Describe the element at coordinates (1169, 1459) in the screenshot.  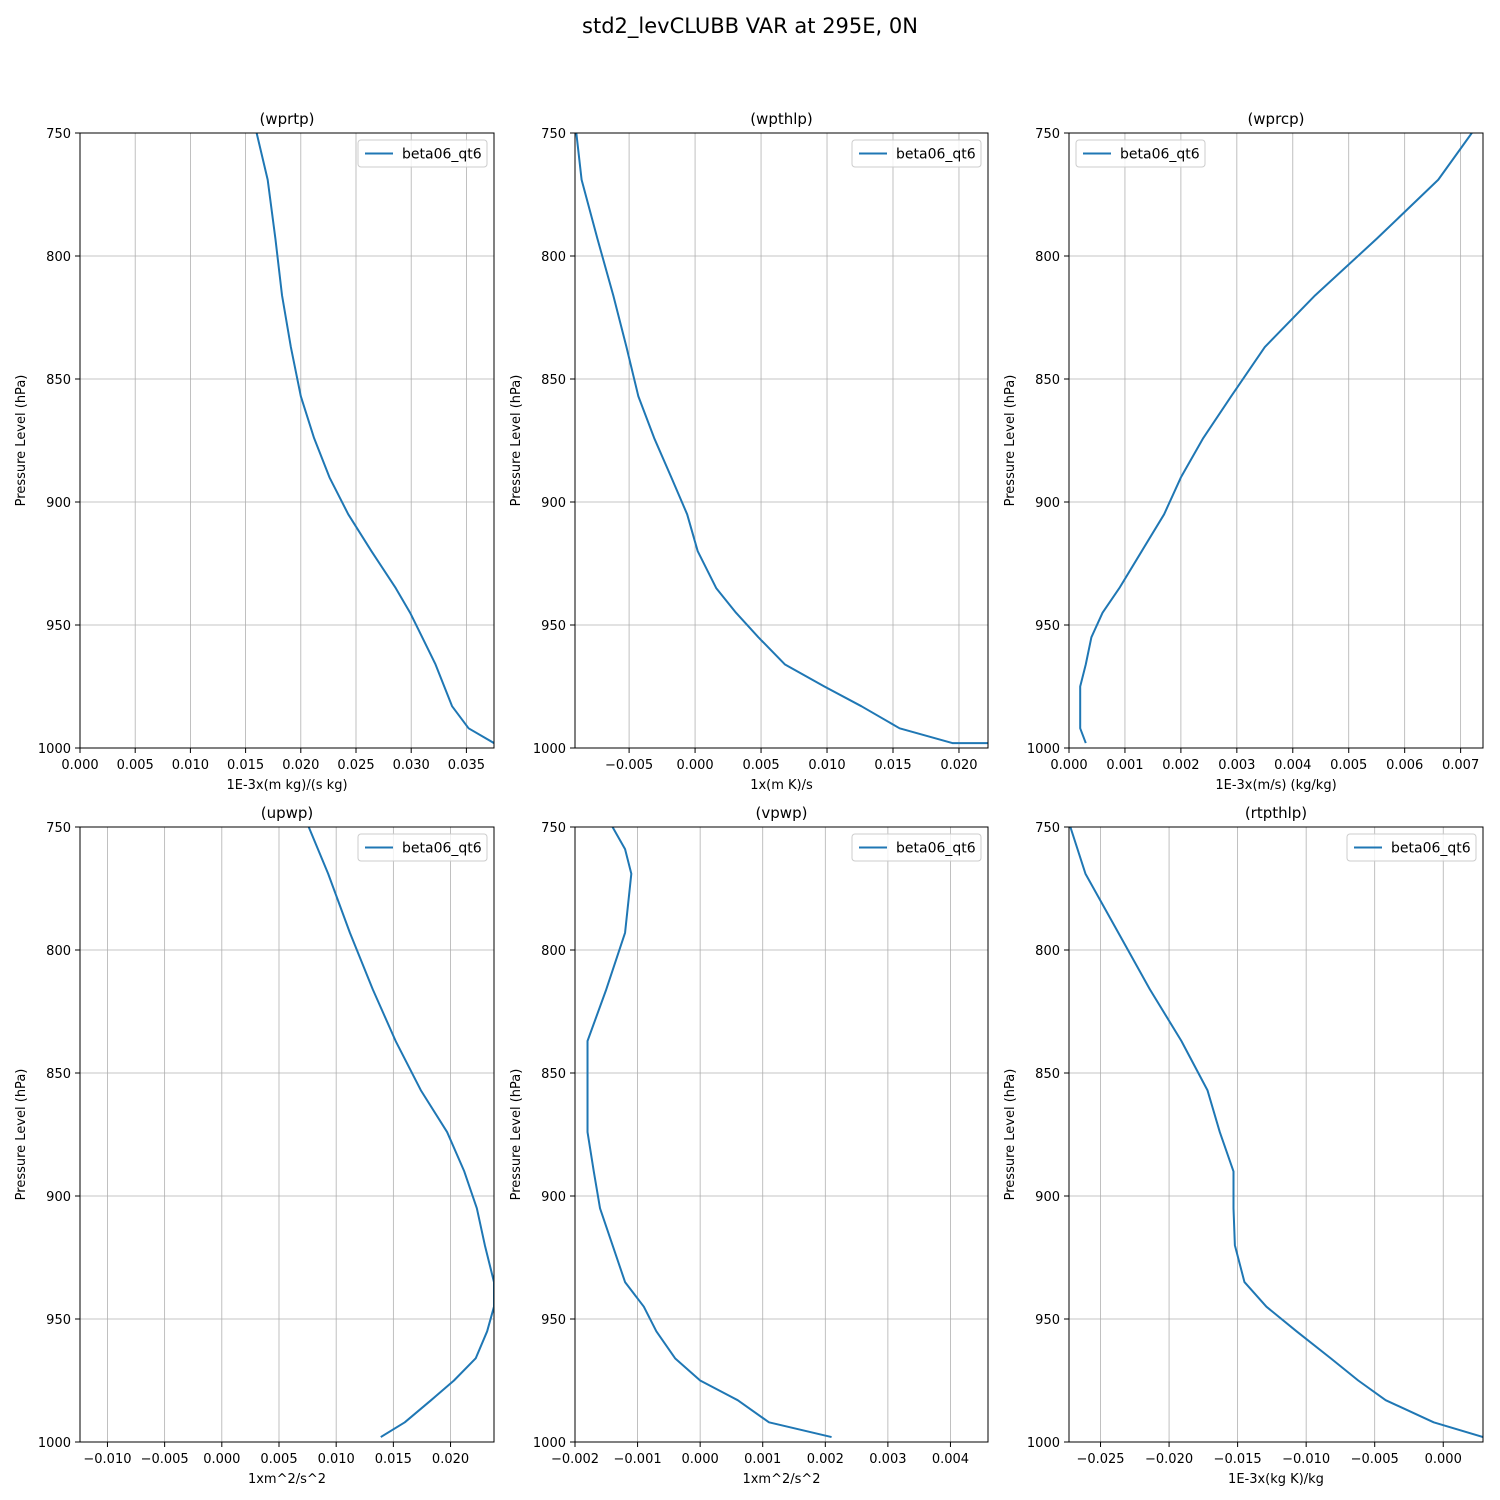
I see `x-tick-label: −0.020` at that location.